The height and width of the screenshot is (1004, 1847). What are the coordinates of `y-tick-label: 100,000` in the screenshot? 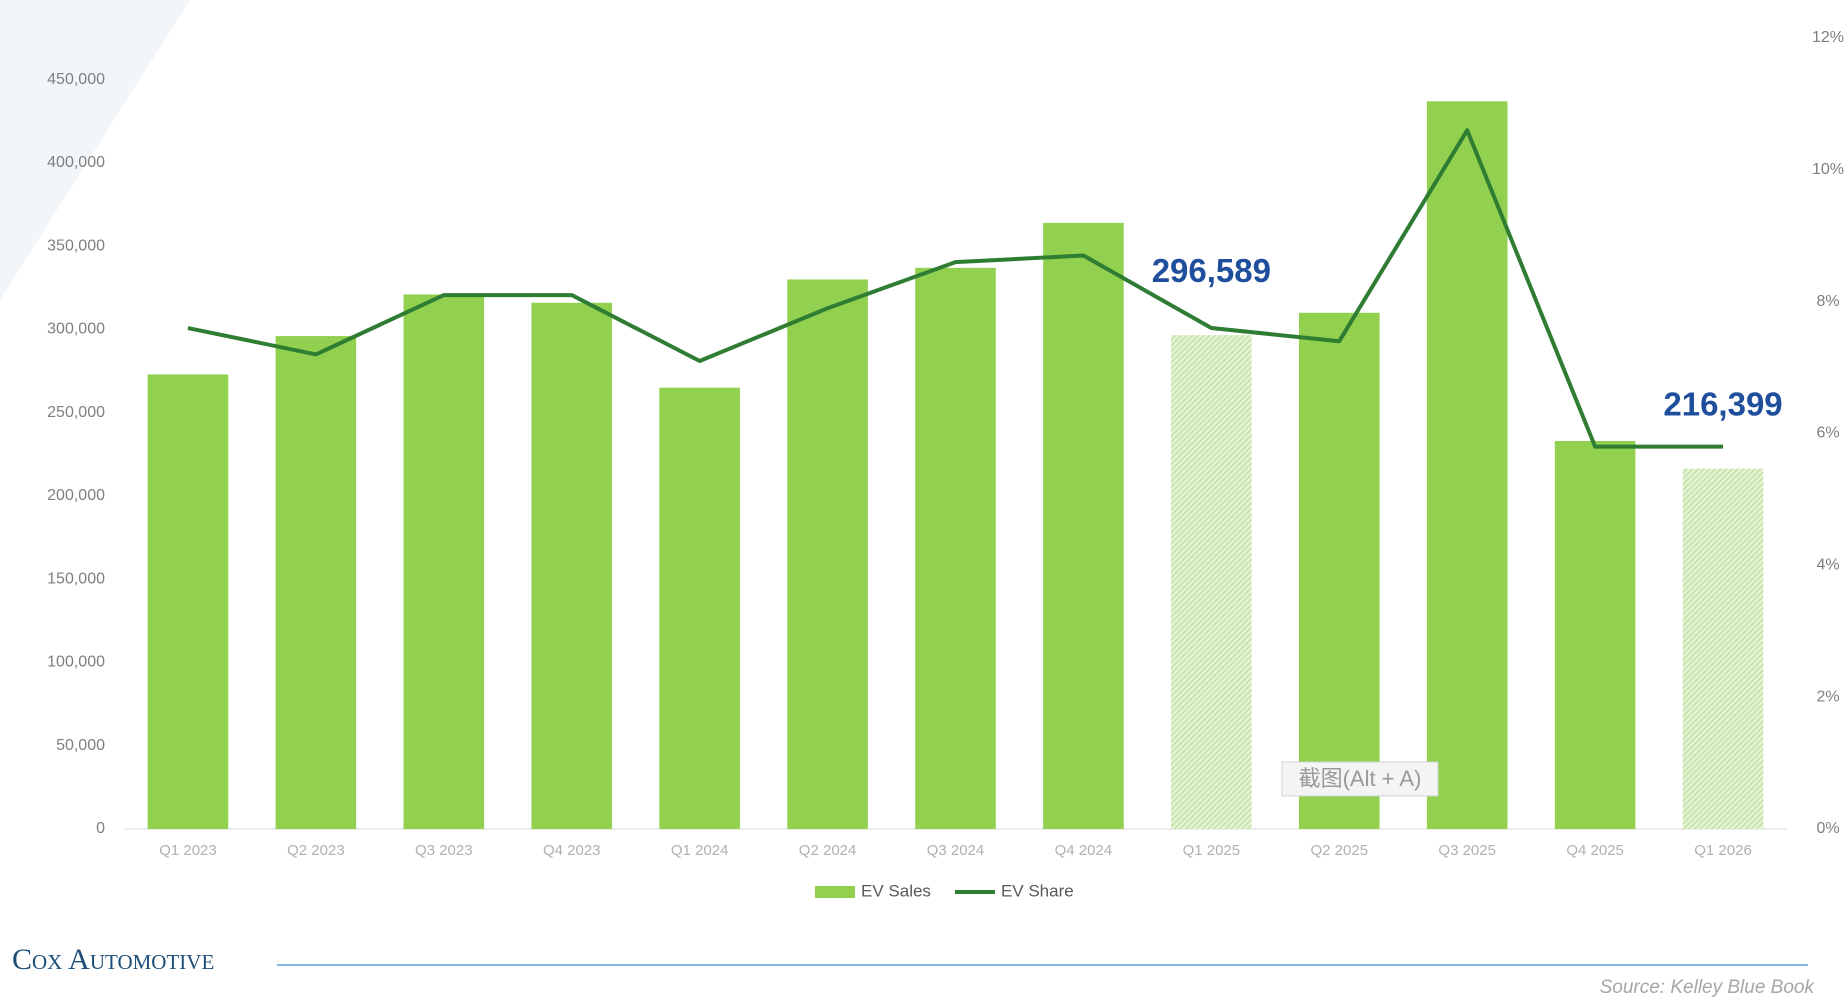 It's located at (76, 662).